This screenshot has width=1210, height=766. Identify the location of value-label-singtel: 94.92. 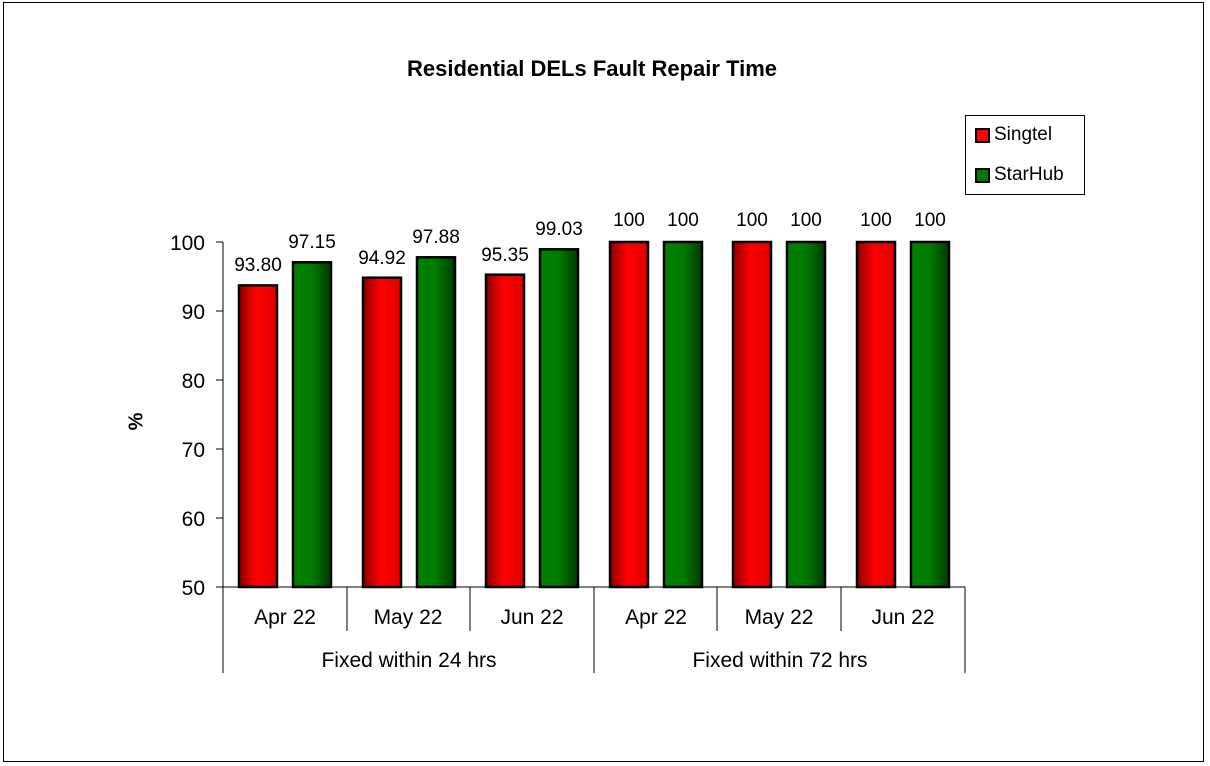
(382, 258).